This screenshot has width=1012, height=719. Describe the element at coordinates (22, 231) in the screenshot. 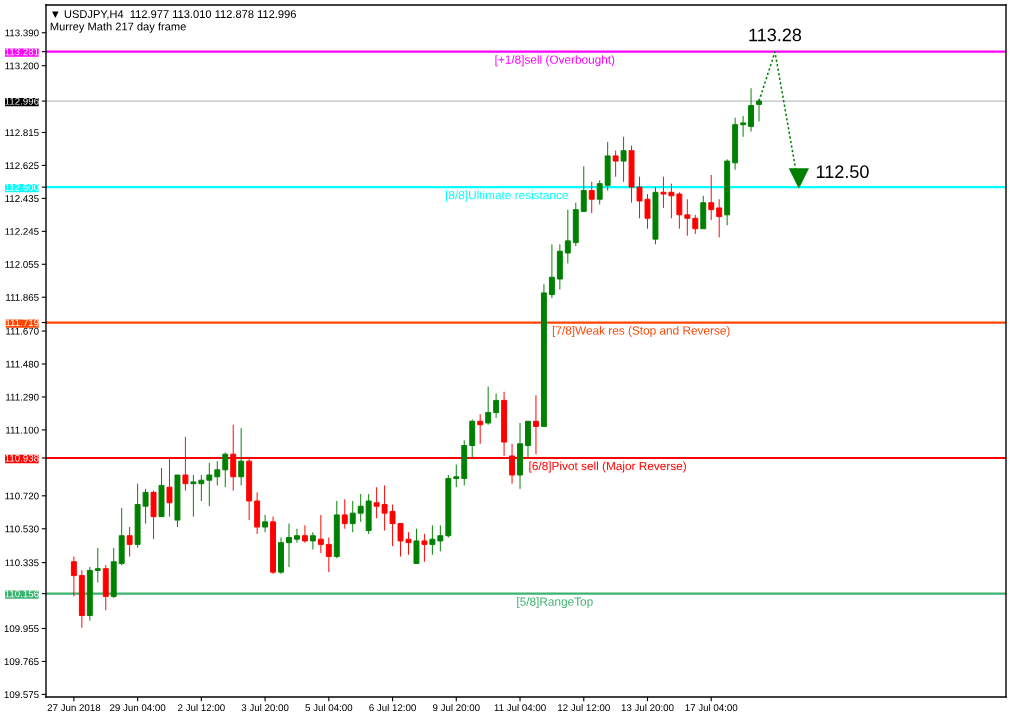

I see `y-tick-label: 112.245` at that location.